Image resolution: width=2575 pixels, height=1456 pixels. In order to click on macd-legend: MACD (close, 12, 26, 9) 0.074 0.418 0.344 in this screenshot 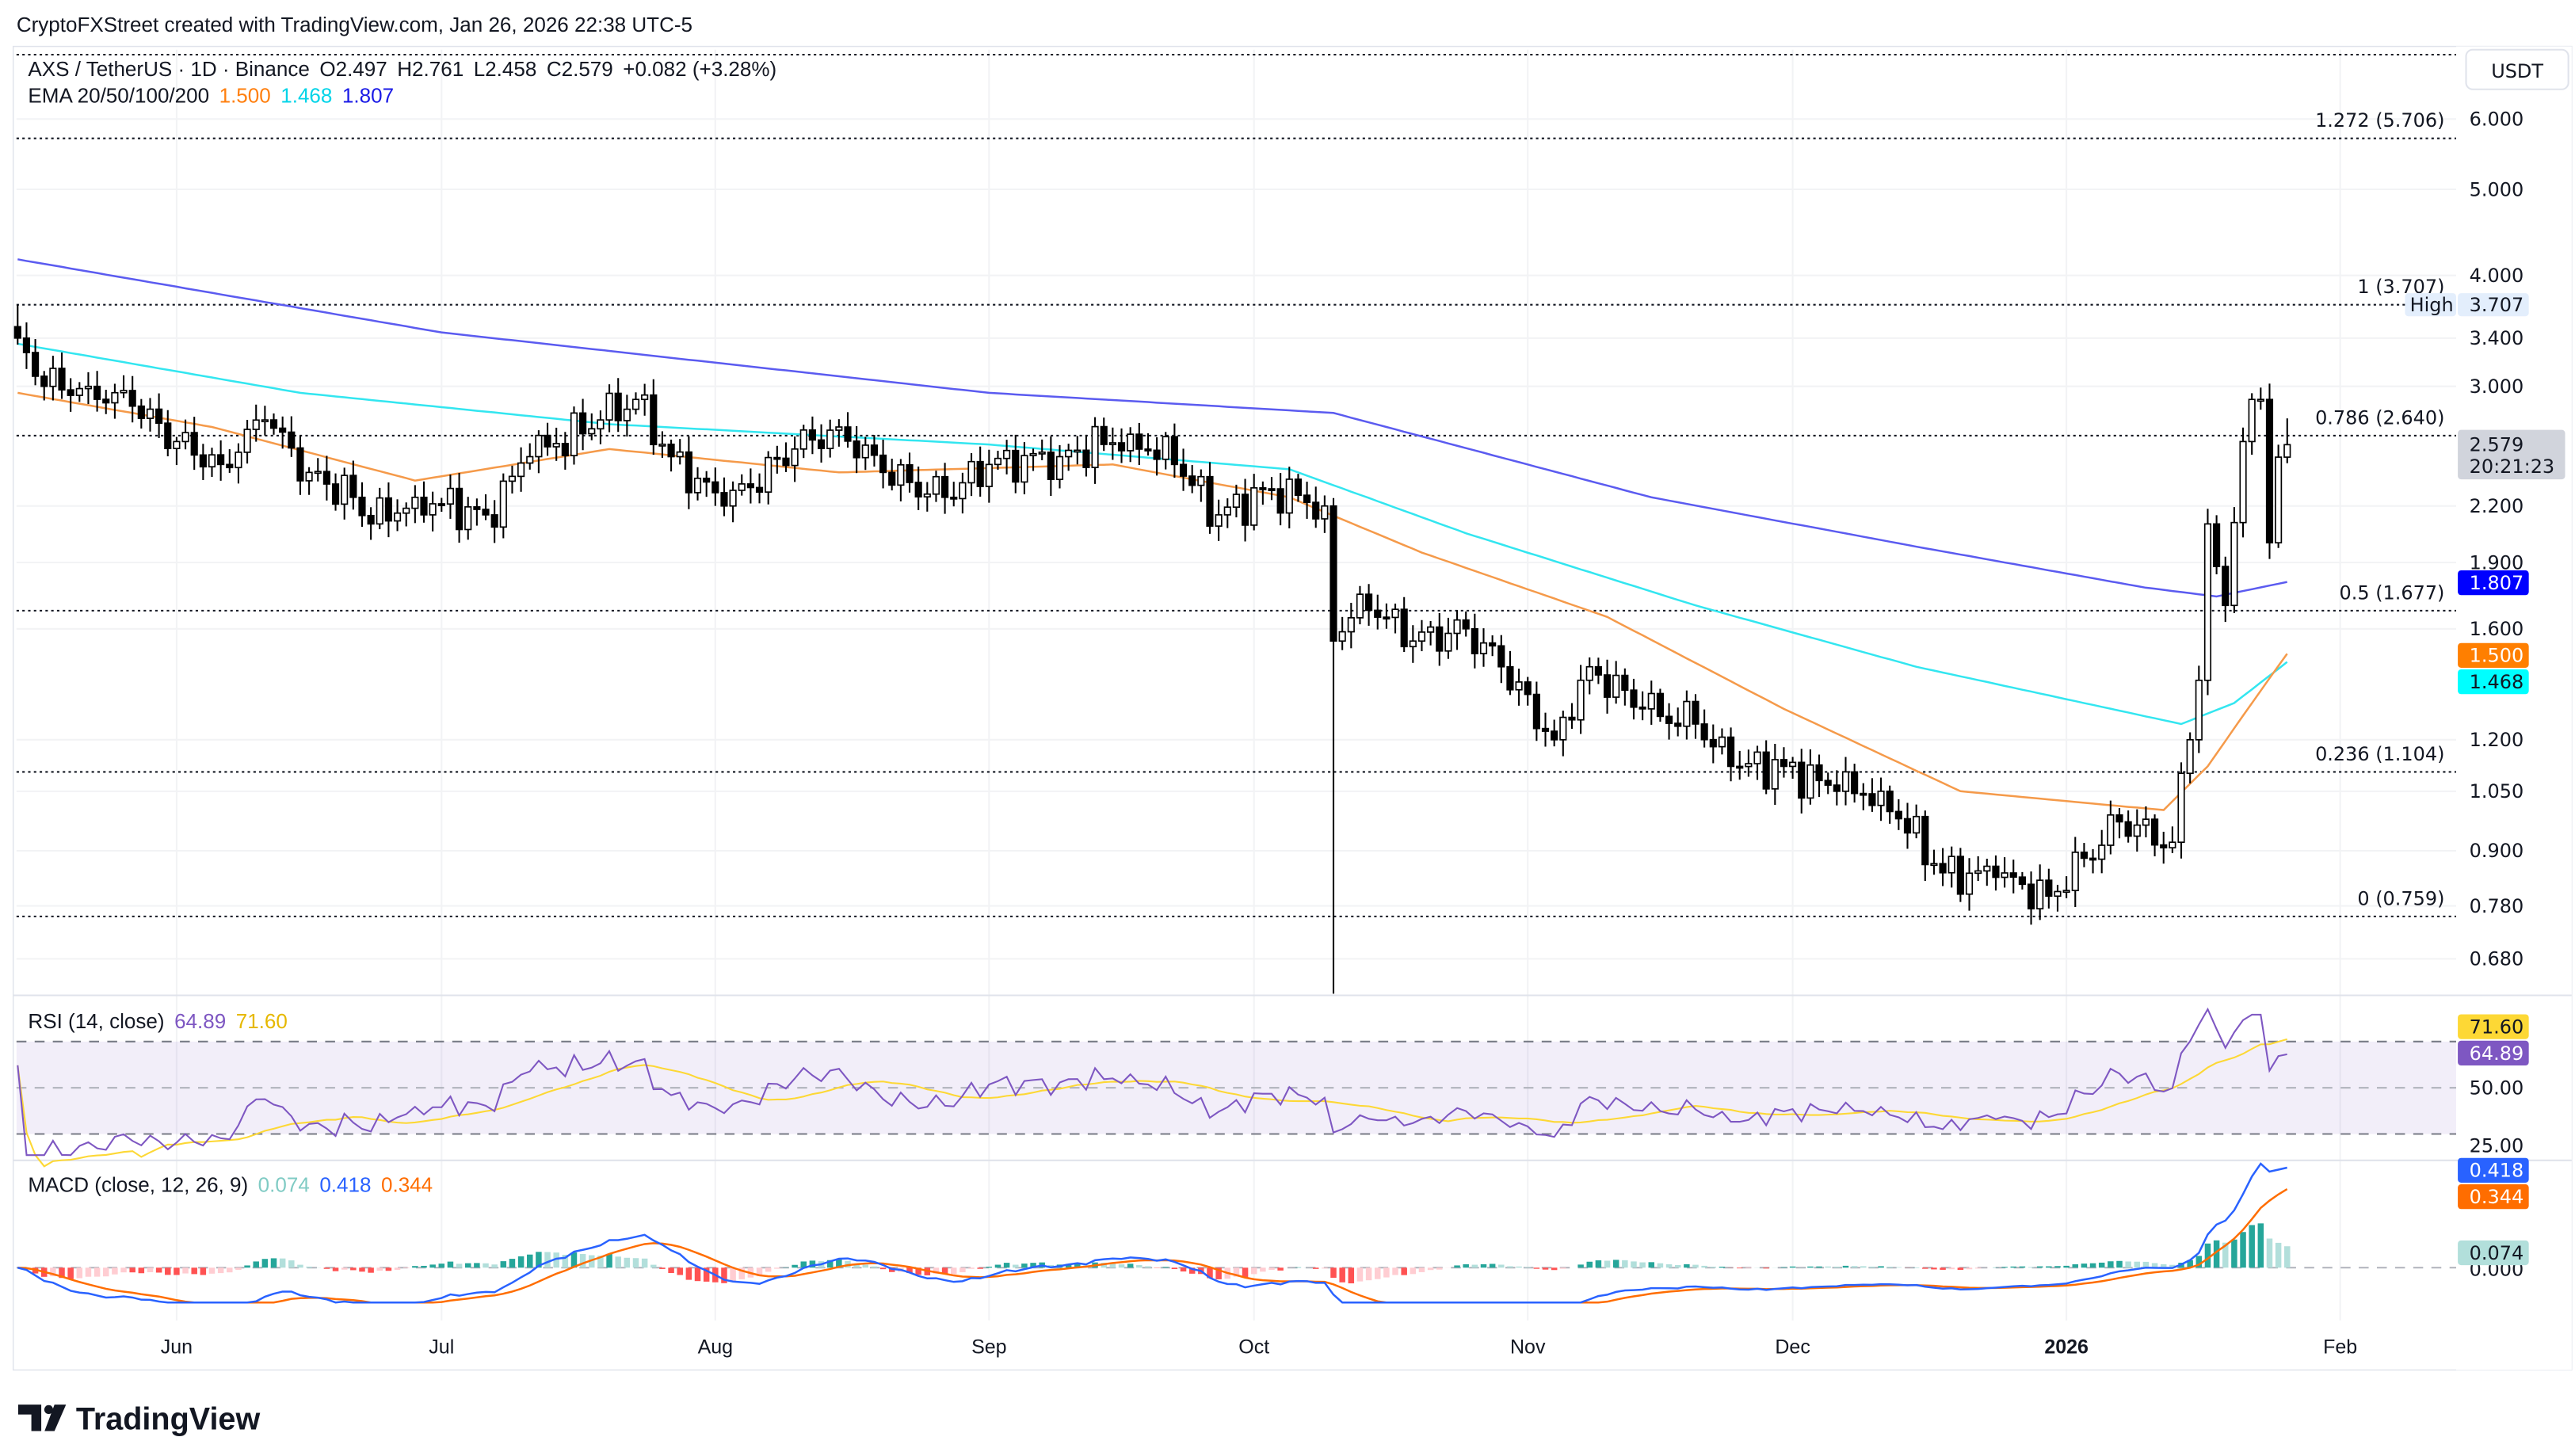, I will do `click(230, 1184)`.